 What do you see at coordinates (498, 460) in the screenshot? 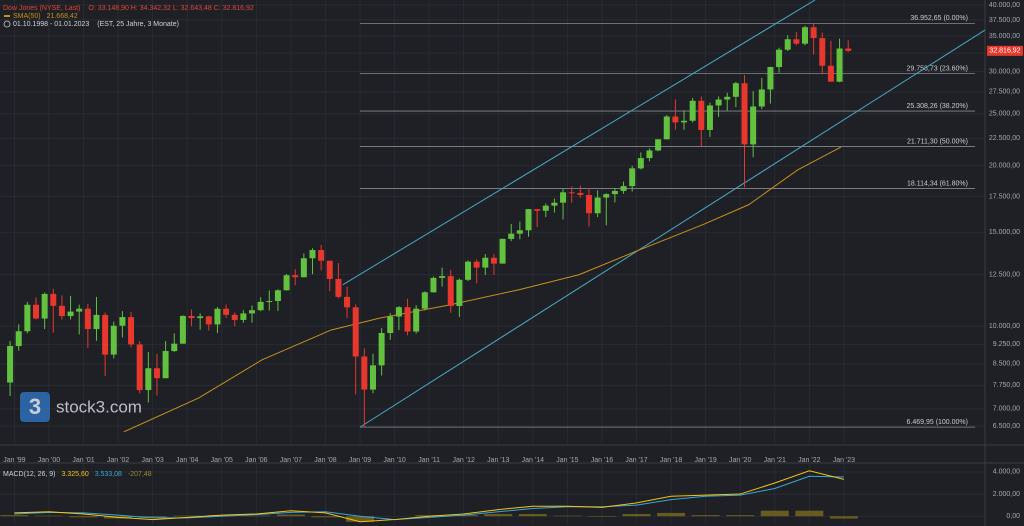
I see `x-tick-label: Jan '13` at bounding box center [498, 460].